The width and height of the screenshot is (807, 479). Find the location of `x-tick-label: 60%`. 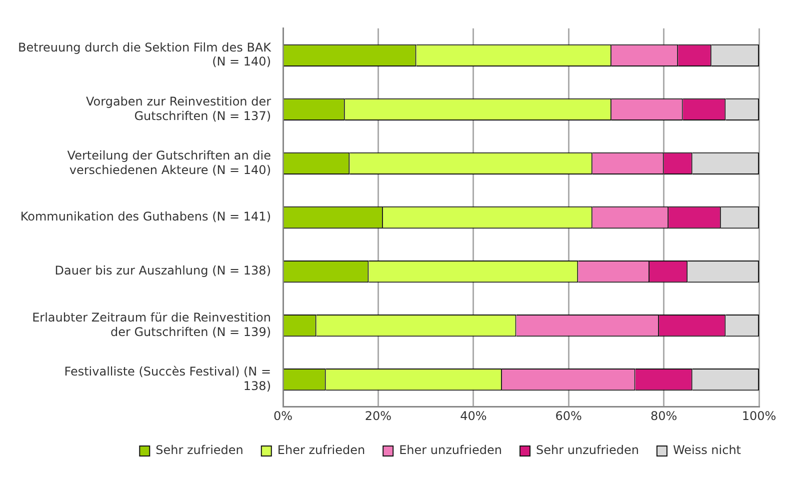

x-tick-label: 60% is located at coordinates (568, 415).